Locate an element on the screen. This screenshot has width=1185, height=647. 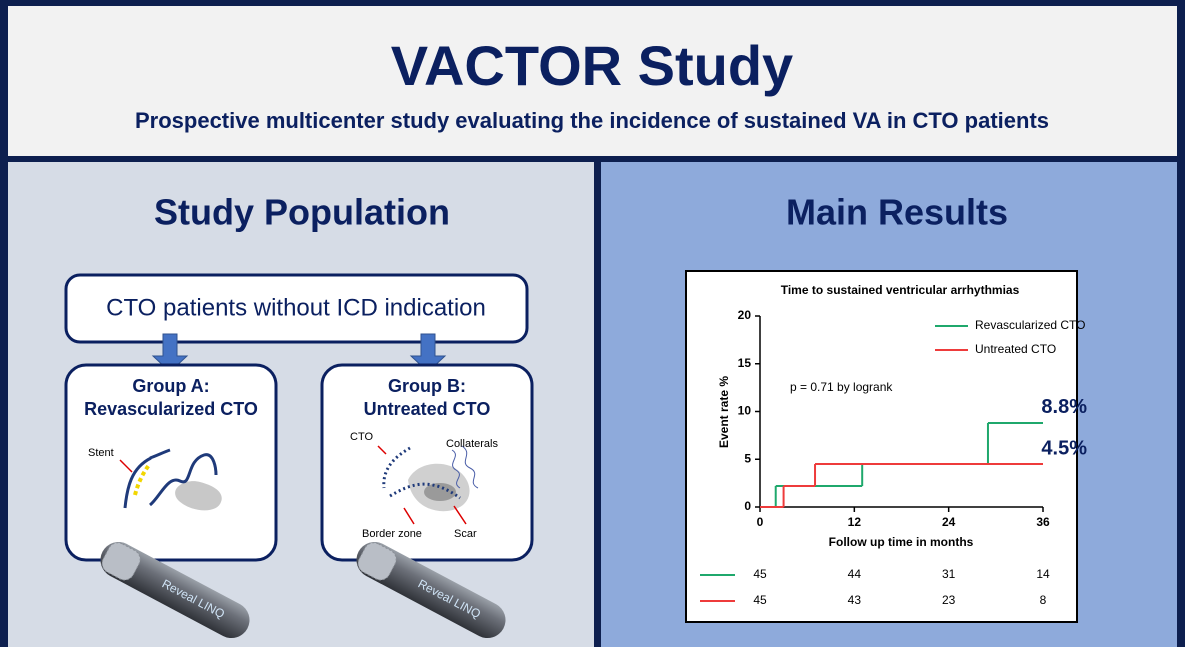
x-tick-label: 0 is located at coordinates (760, 522).